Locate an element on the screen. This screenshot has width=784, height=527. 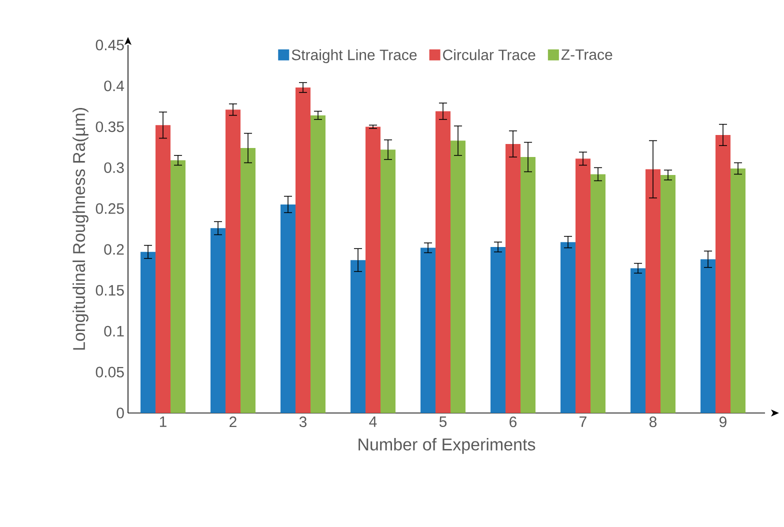
x-tick-label: 1 is located at coordinates (163, 421).